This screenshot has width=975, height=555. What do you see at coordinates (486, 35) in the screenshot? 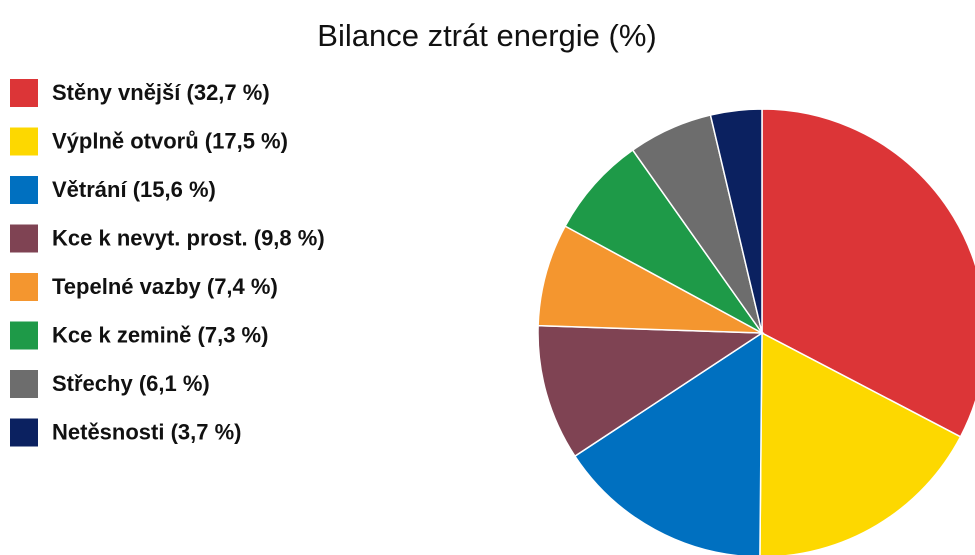
I see `chart-title: Bilance ztrát energie (%)` at bounding box center [486, 35].